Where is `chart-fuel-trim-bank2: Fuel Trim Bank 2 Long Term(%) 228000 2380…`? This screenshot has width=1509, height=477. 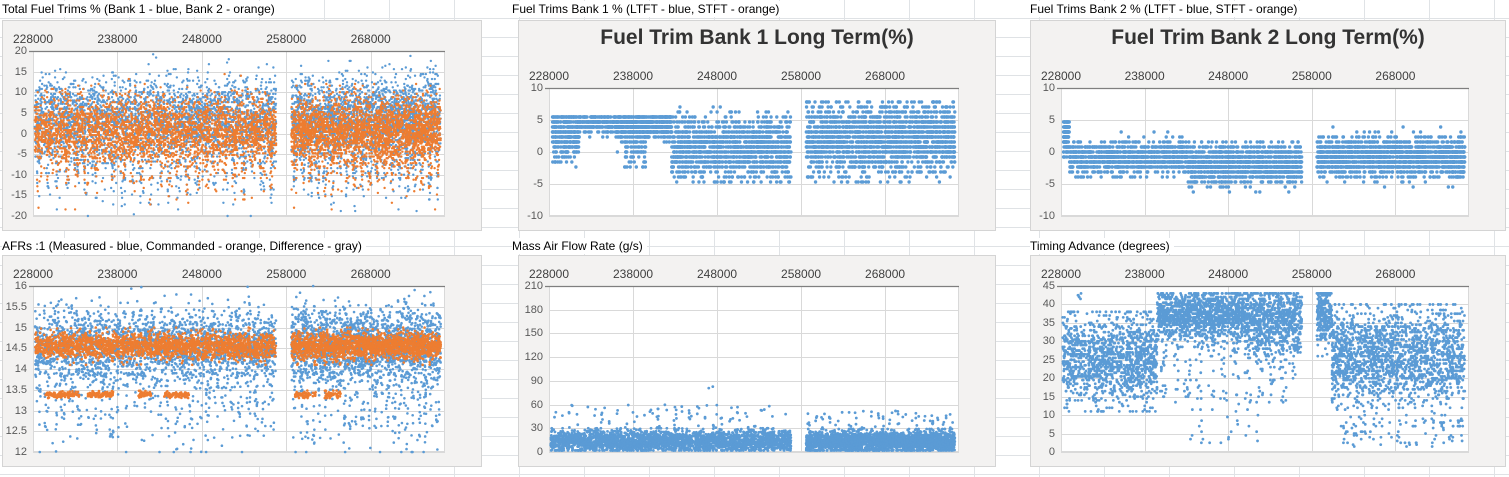 chart-fuel-trim-bank2: Fuel Trim Bank 2 Long Term(%) 228000 2380… is located at coordinates (1268, 125).